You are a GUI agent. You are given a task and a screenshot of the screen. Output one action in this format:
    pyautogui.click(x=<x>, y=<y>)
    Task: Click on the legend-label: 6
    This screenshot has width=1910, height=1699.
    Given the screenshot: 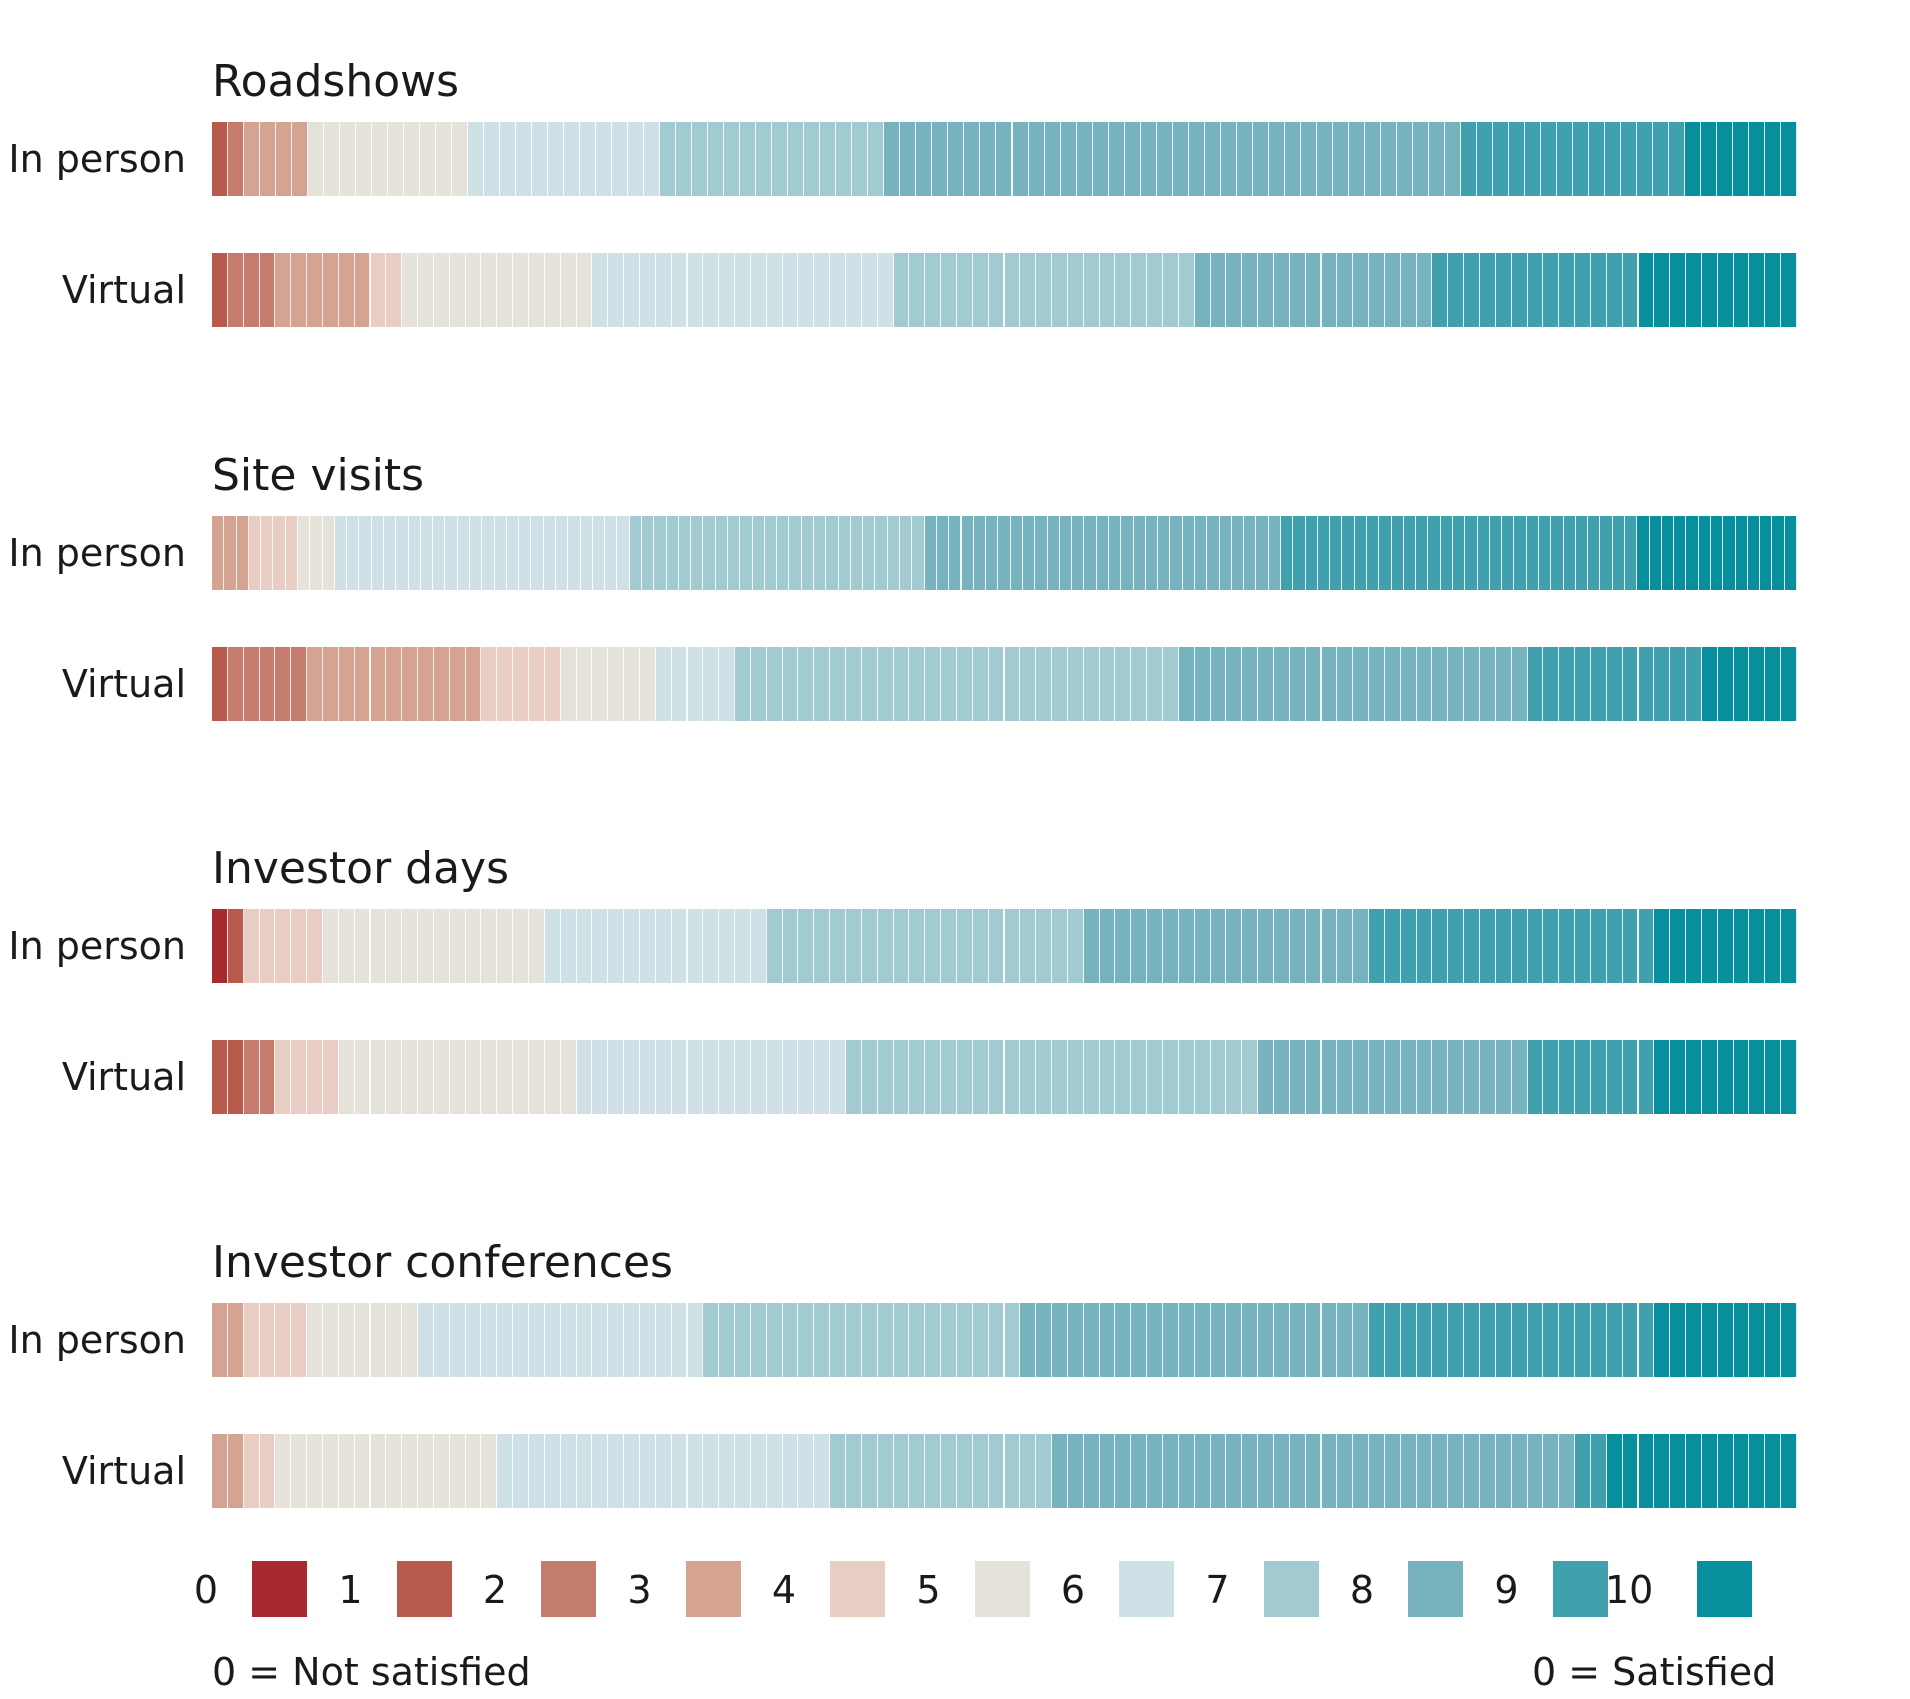 What is the action you would take?
    pyautogui.click(x=1072, y=1590)
    